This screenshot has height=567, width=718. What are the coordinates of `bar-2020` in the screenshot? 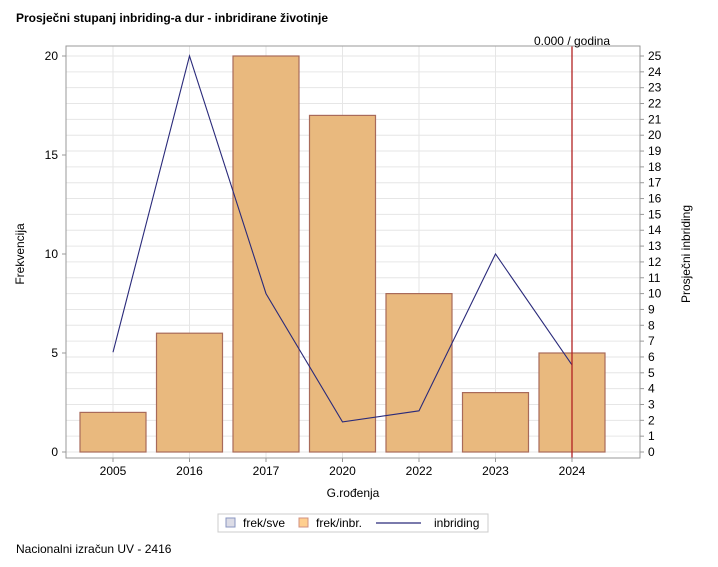 It's located at (342, 283).